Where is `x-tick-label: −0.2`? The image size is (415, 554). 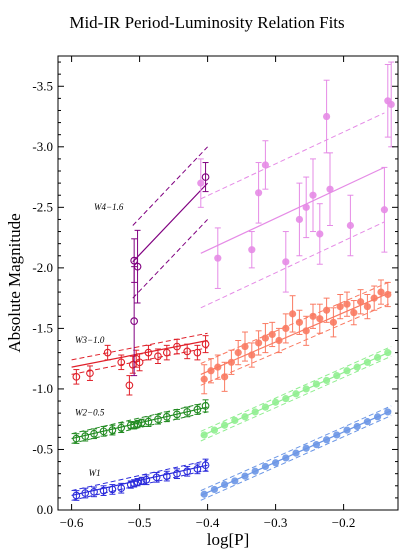
x-tick-label: −0.2 is located at coordinates (344, 522).